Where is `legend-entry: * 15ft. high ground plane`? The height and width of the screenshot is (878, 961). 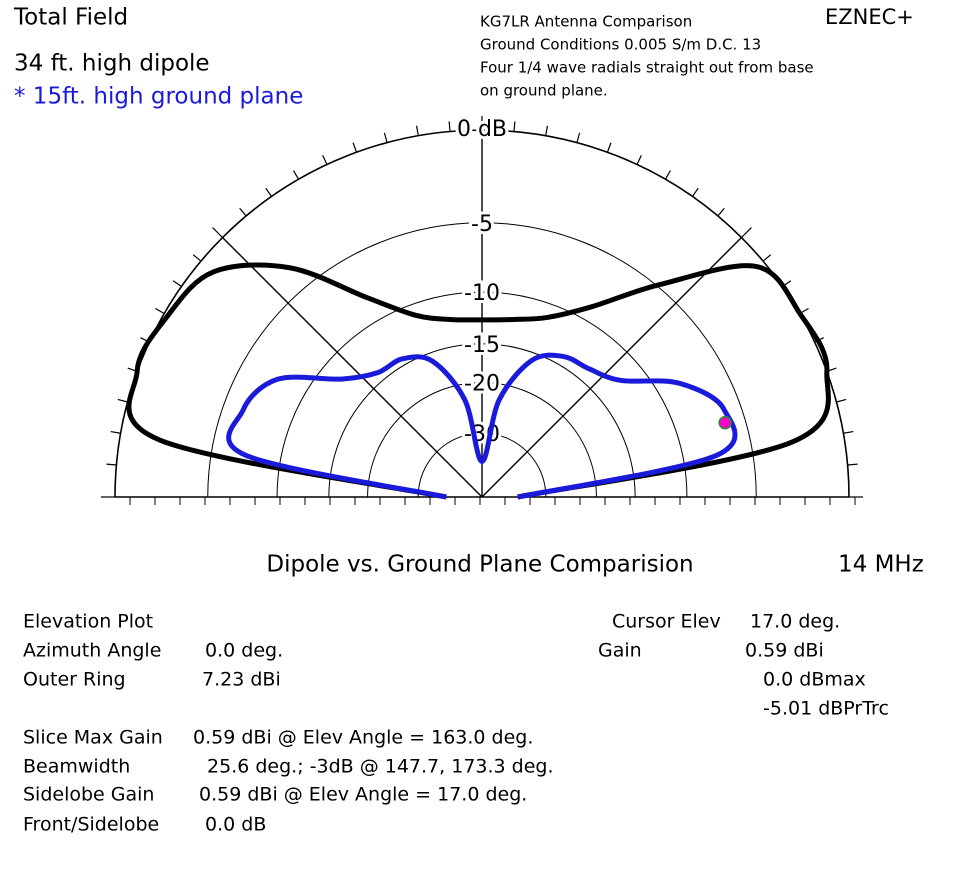 legend-entry: * 15ft. high ground plane is located at coordinates (158, 97).